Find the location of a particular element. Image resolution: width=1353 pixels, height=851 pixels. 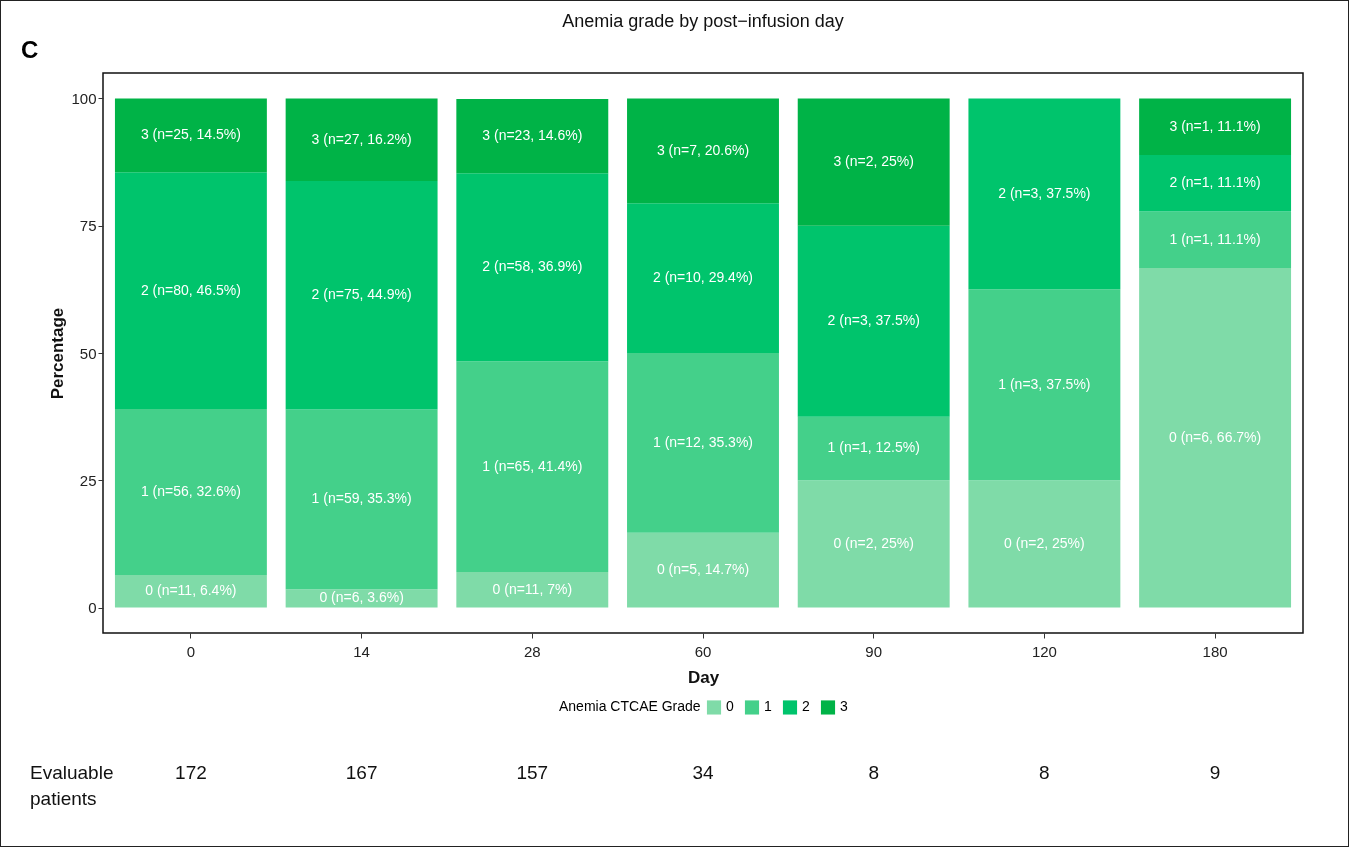

x-tick-label: 60 is located at coordinates (703, 651).